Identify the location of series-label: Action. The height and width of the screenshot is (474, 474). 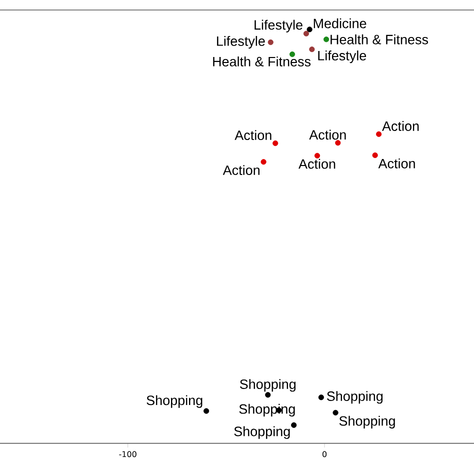
(396, 163).